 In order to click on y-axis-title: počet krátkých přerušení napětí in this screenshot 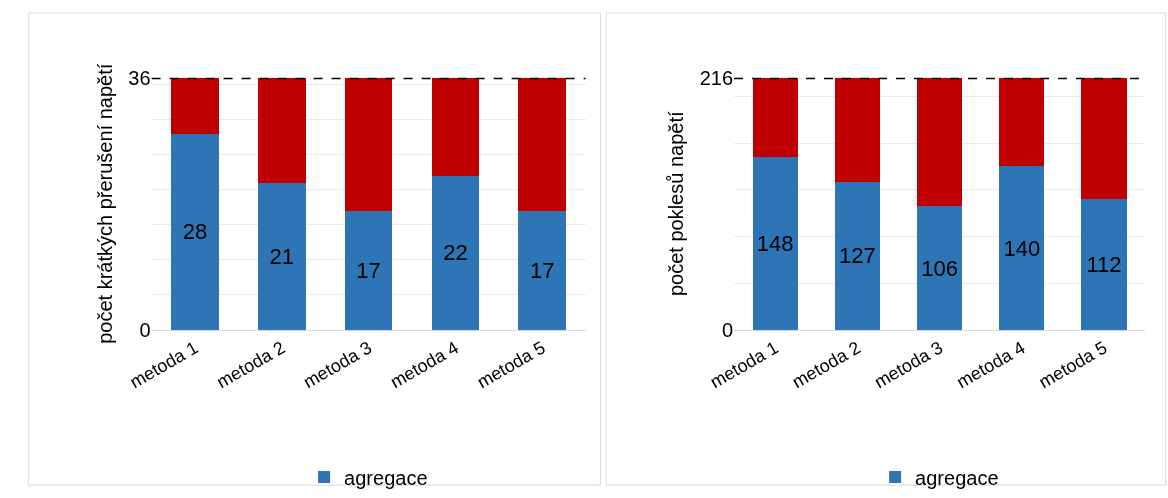, I will do `click(104, 203)`.